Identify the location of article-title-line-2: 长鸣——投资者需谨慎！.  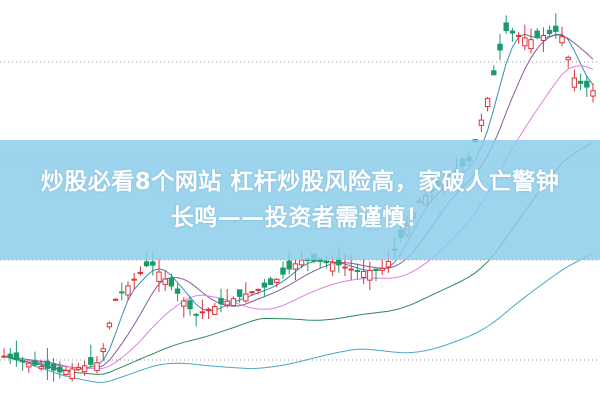
(300, 218).